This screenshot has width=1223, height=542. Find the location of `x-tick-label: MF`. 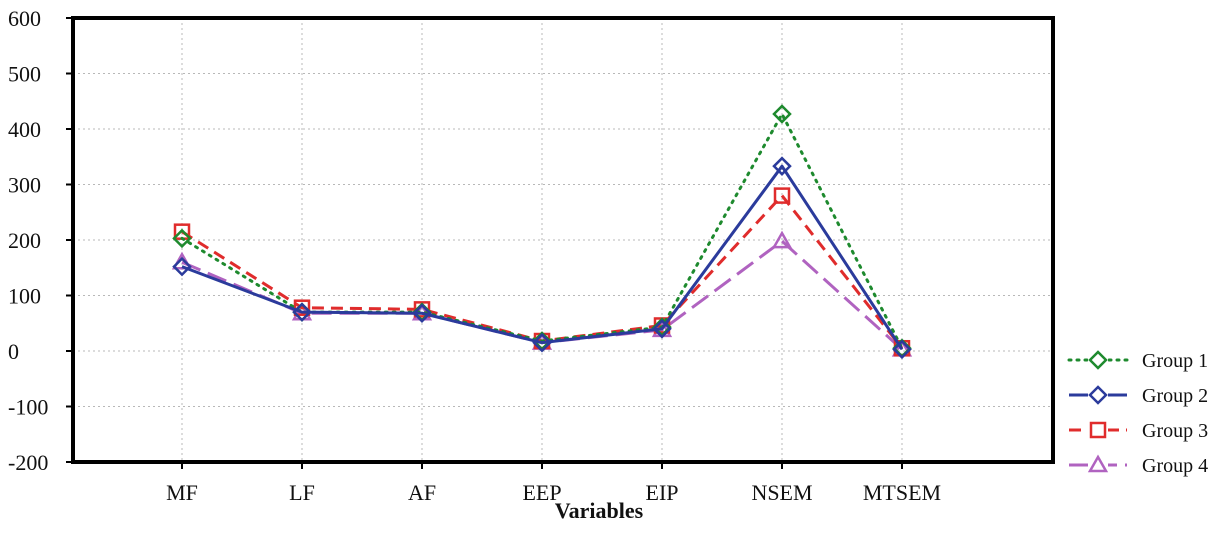

x-tick-label: MF is located at coordinates (182, 492).